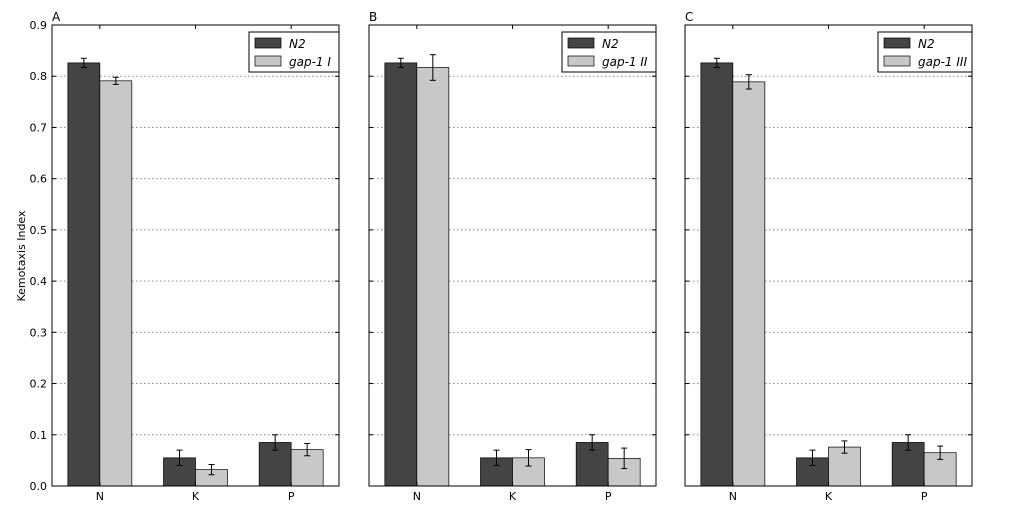  What do you see at coordinates (39, 384) in the screenshot?
I see `y-tick-label: 0.2` at bounding box center [39, 384].